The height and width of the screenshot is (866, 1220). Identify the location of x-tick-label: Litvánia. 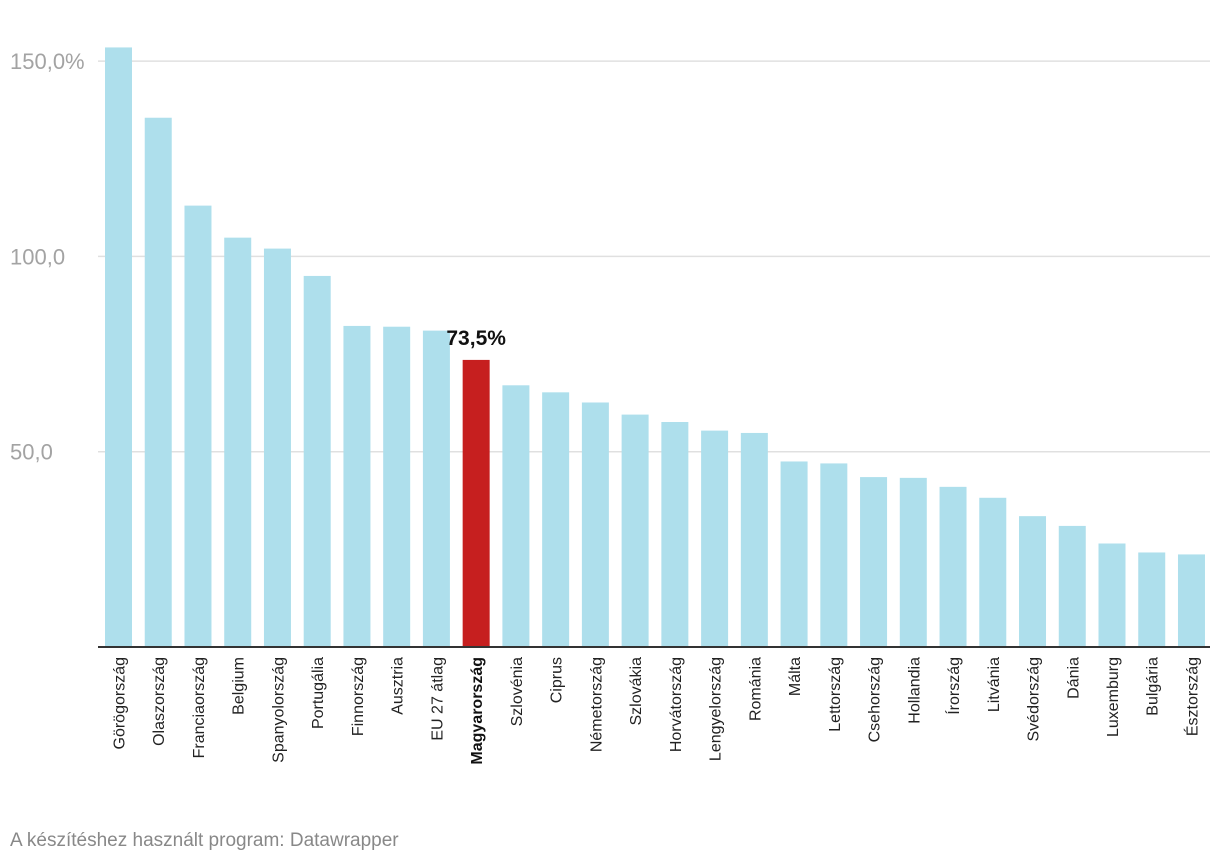
(994, 684).